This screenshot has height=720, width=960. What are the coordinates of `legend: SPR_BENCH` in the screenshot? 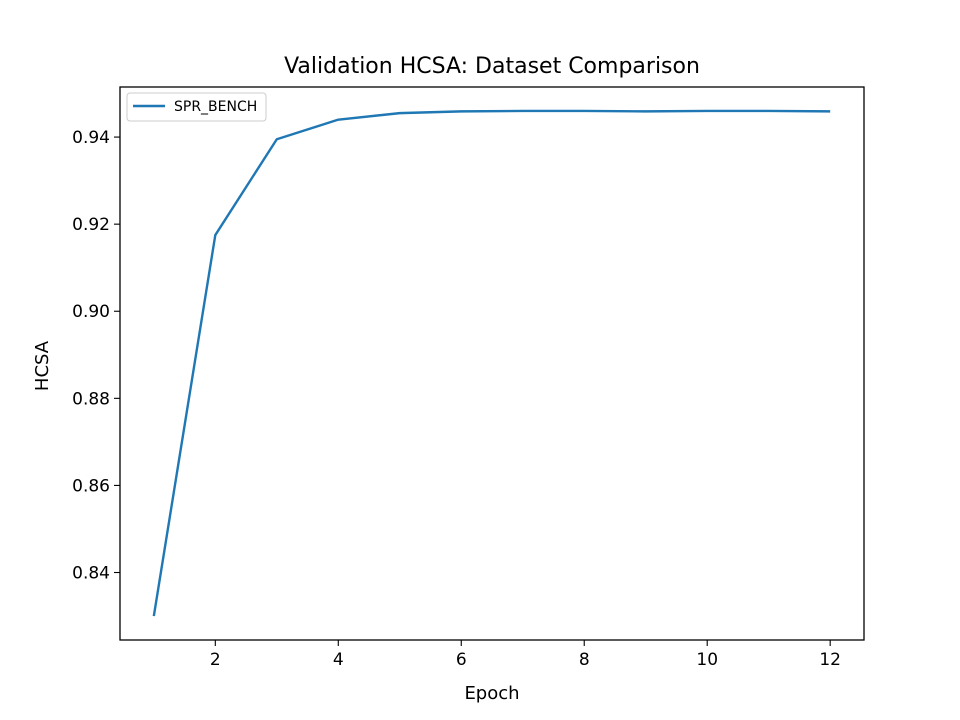 It's located at (196, 107).